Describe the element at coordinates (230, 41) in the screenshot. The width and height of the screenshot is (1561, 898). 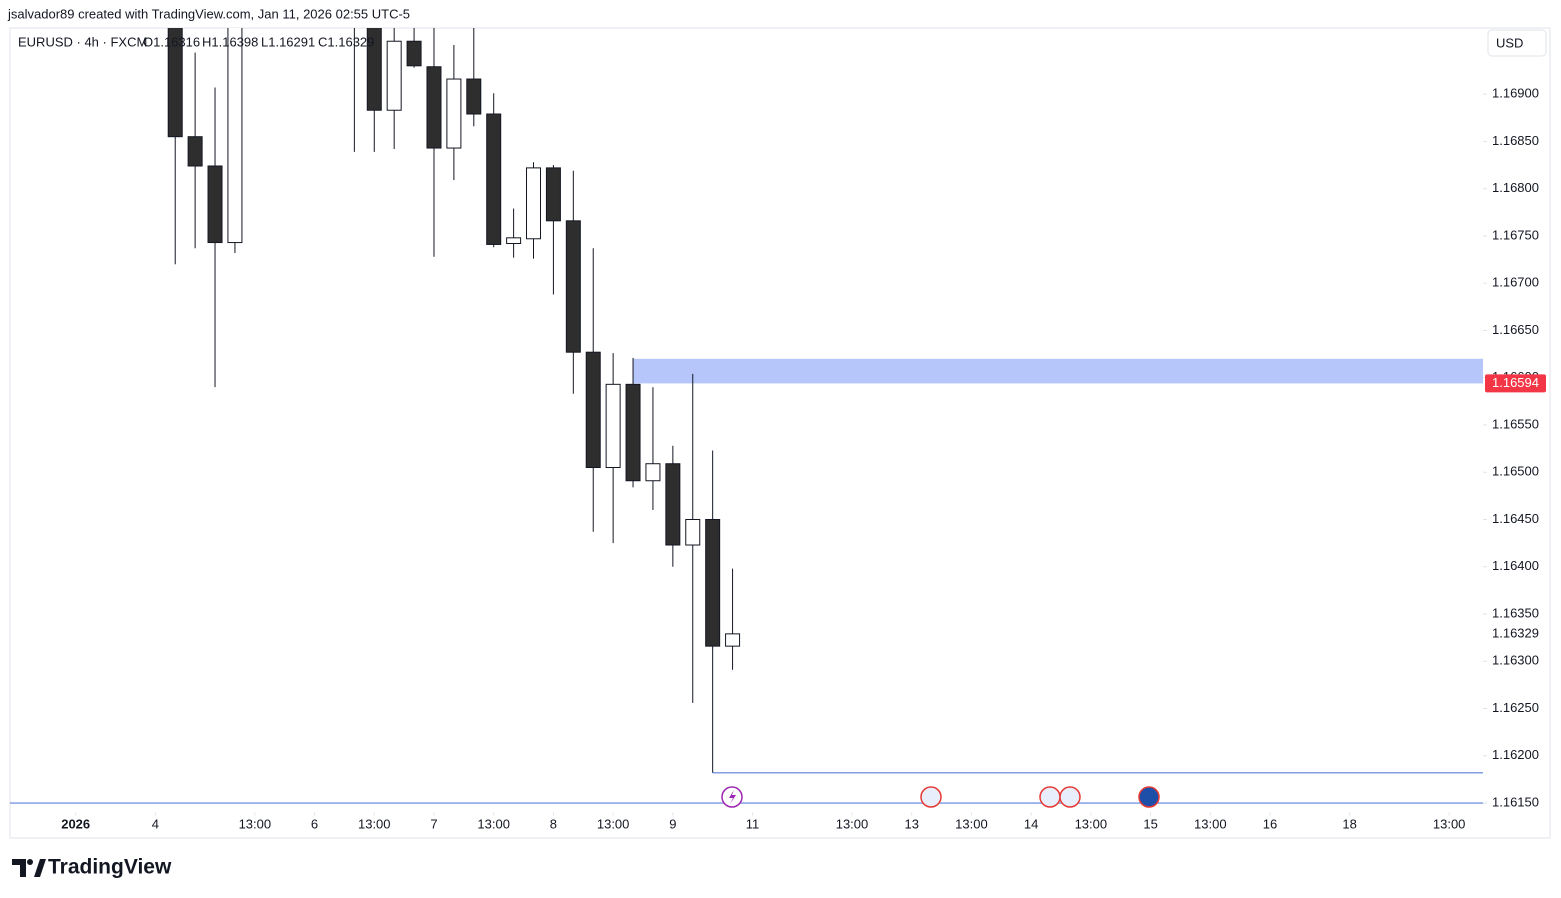
I see `ohlc-high: H1.16398` at that location.